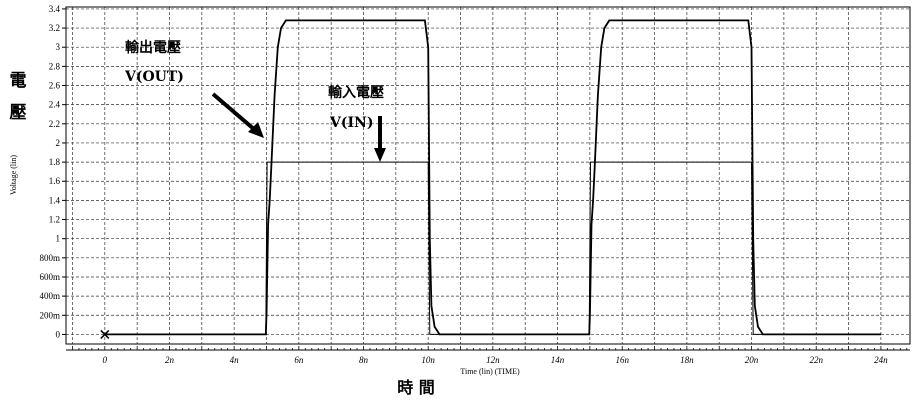 The width and height of the screenshot is (915, 400). Describe the element at coordinates (816, 360) in the screenshot. I see `x-tick-label: 22n` at that location.